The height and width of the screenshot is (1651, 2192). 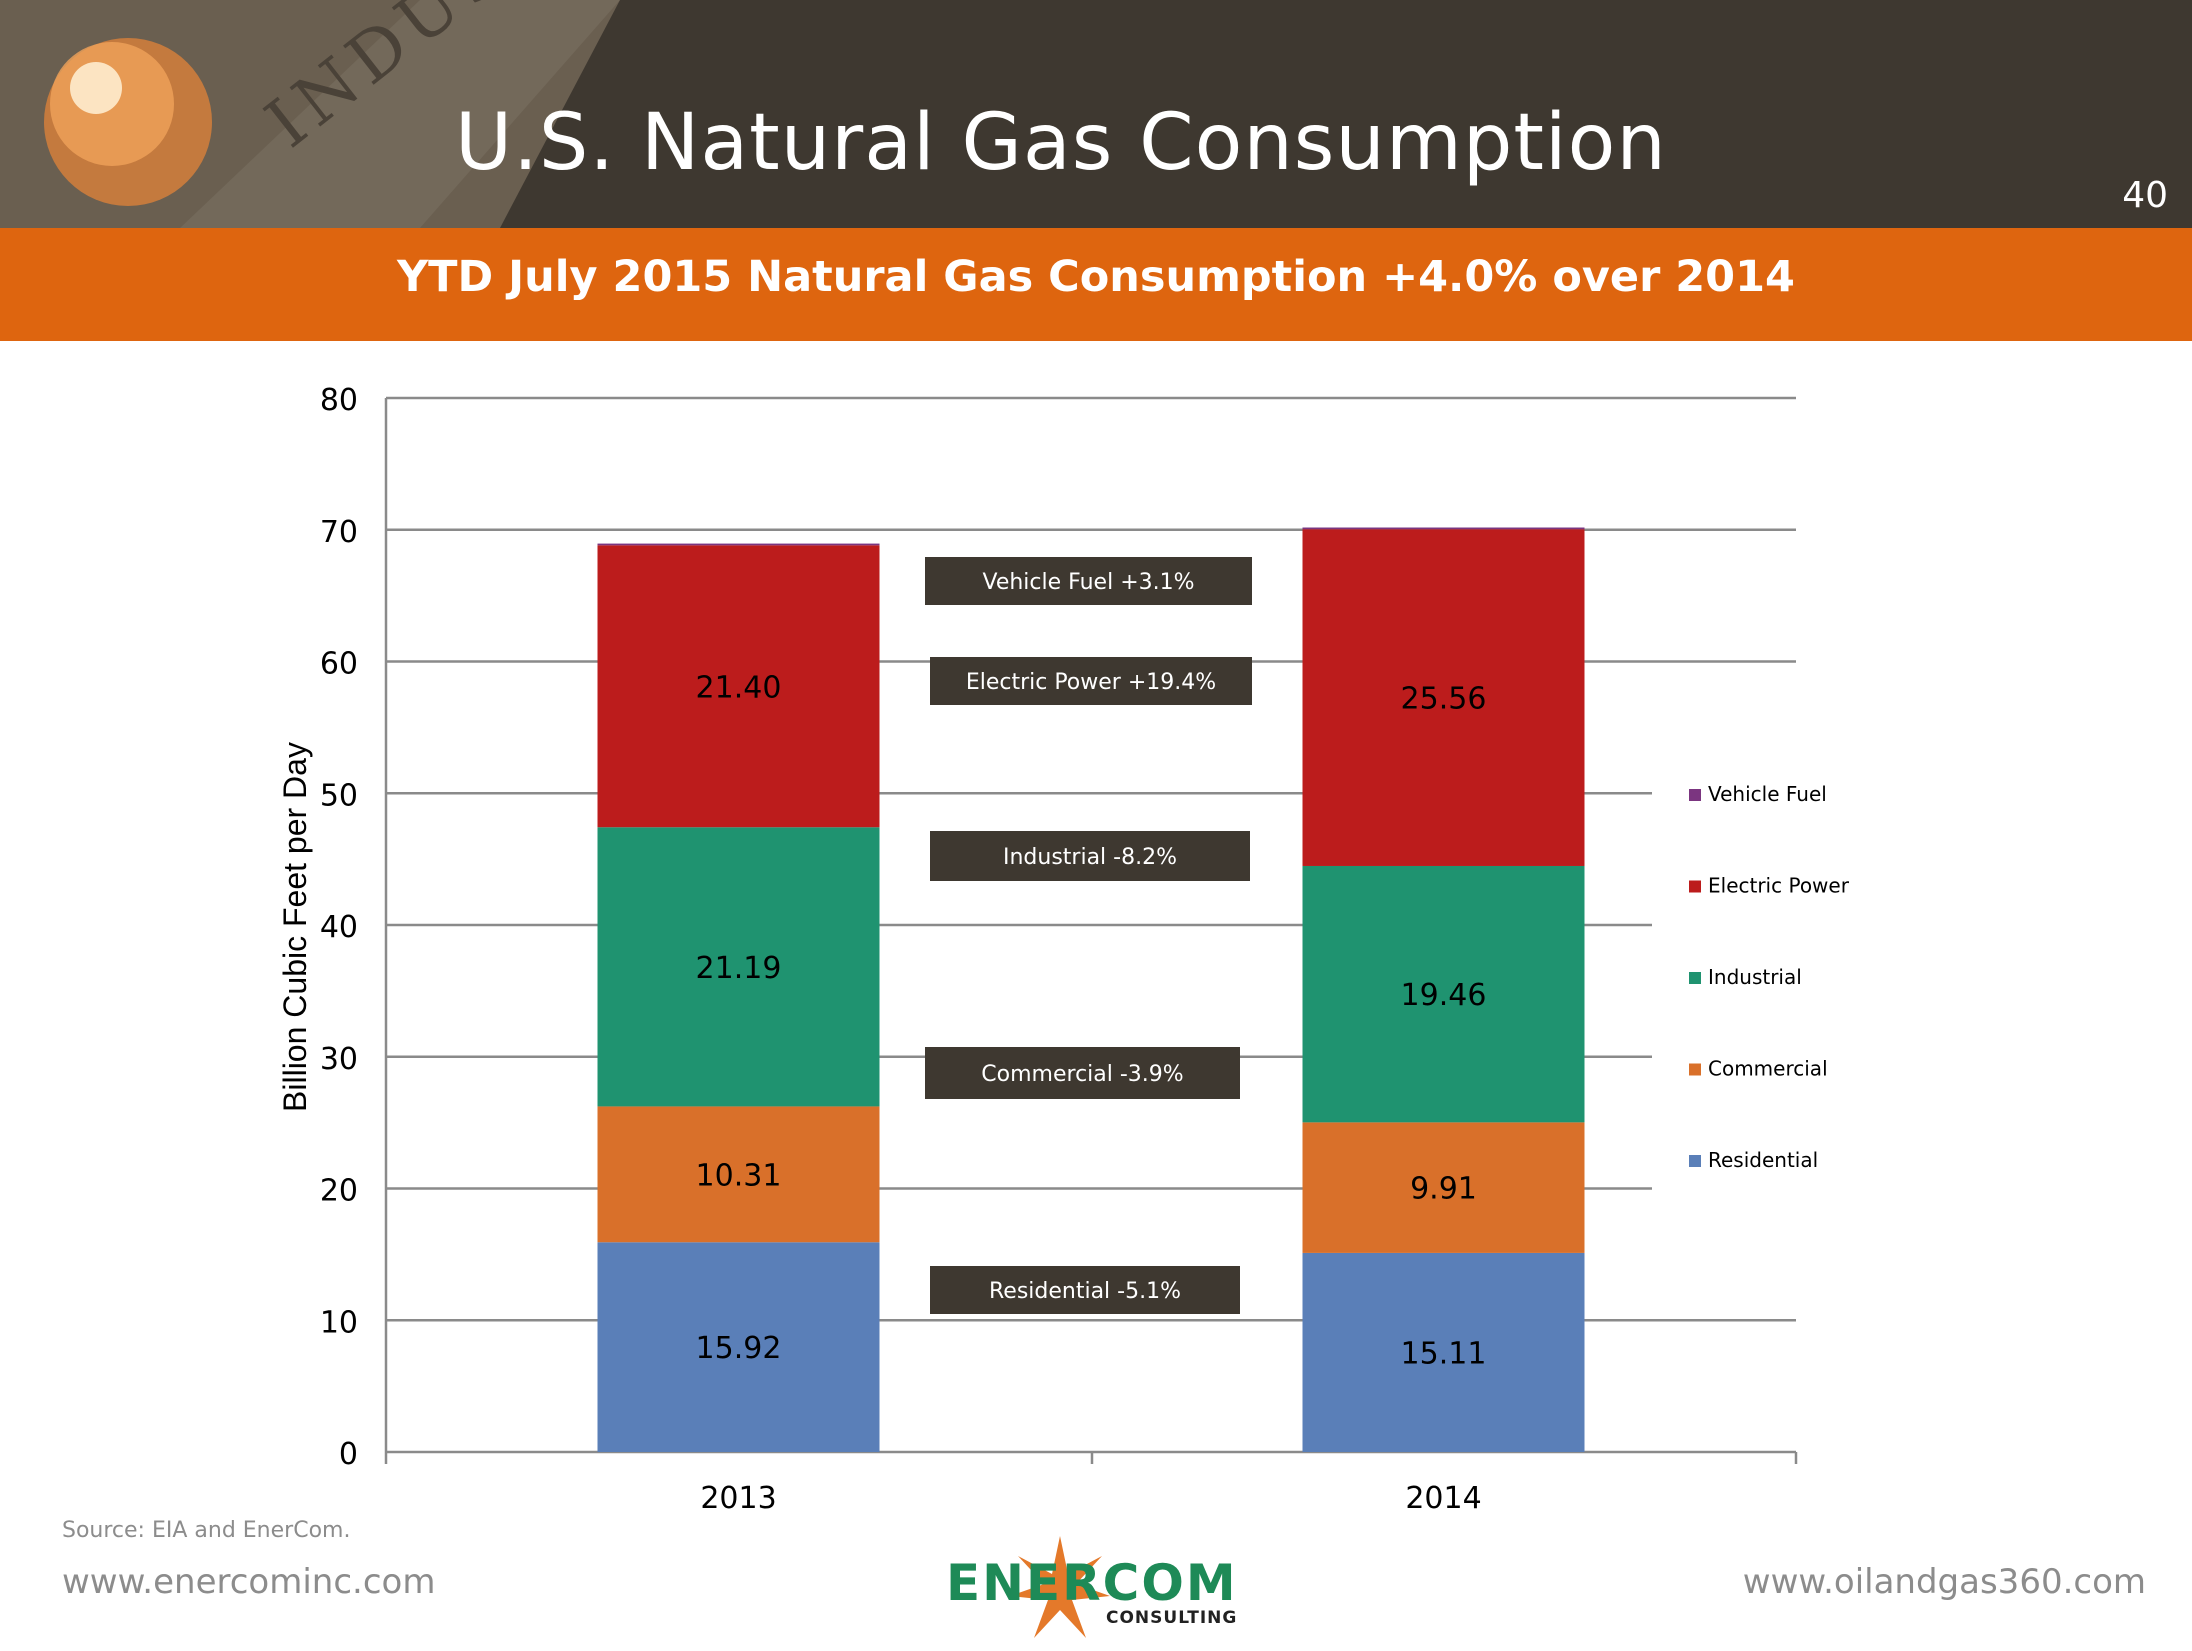 I want to click on bar-residential-2014, so click(x=1443, y=1352).